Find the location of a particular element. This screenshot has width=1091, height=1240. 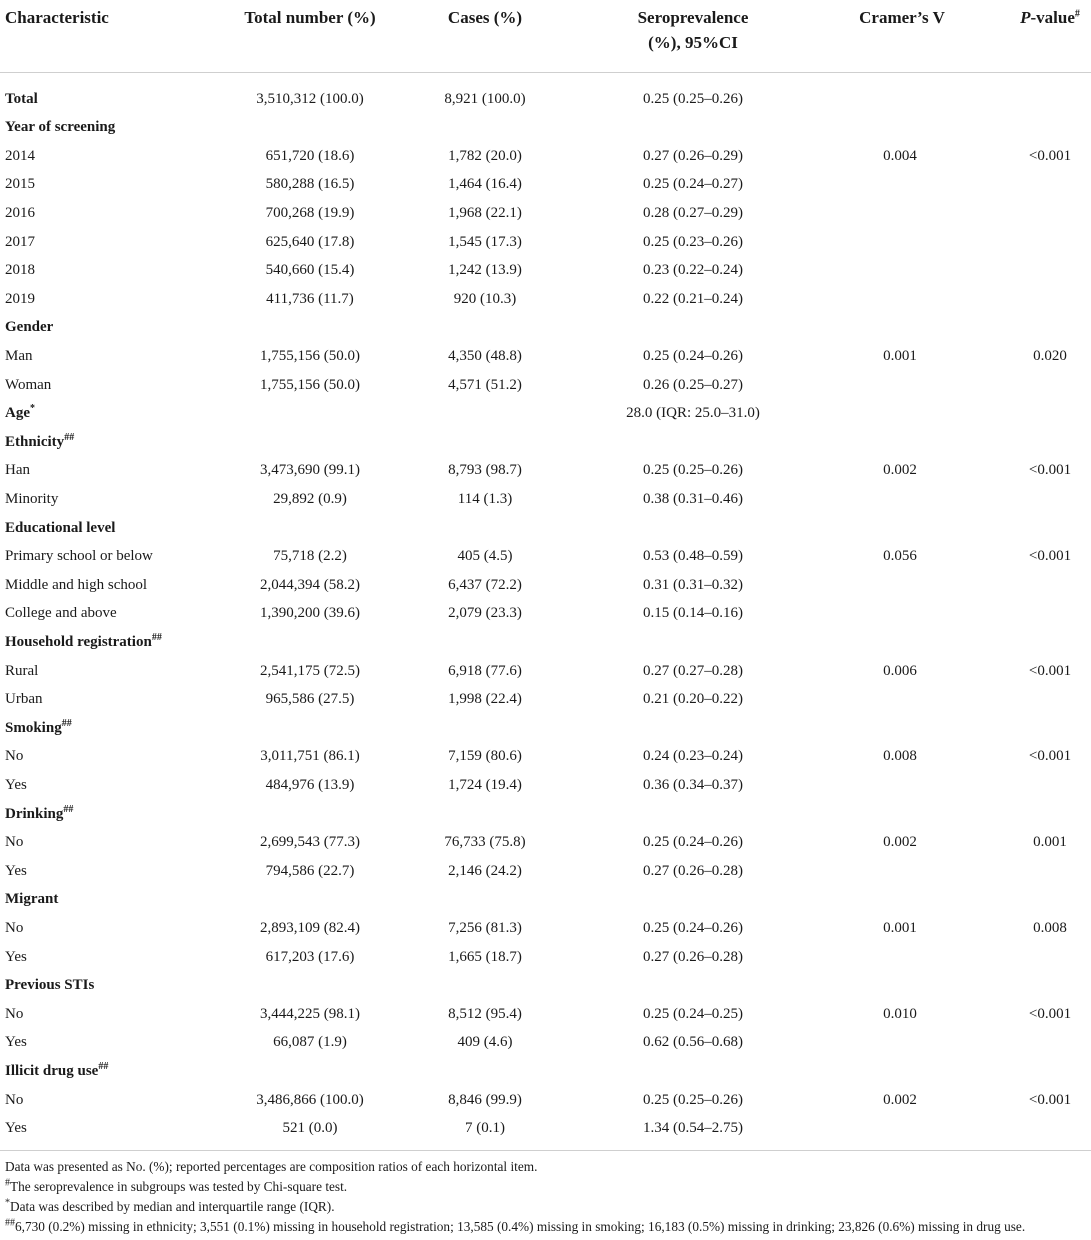

header-p-rest: -value is located at coordinates (1052, 17).